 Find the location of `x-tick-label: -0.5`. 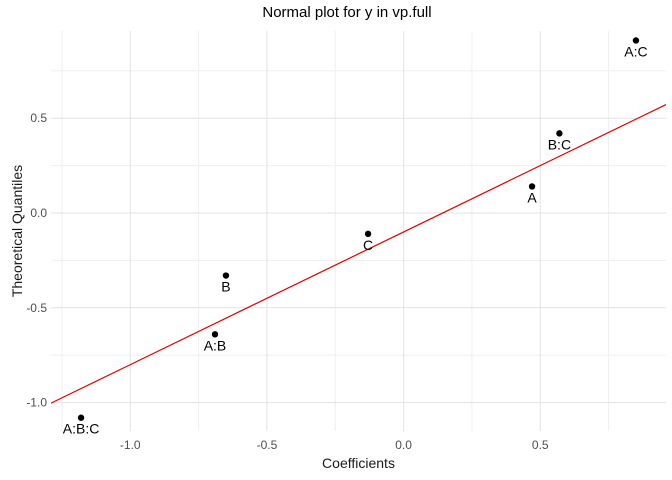

x-tick-label: -0.5 is located at coordinates (267, 445).